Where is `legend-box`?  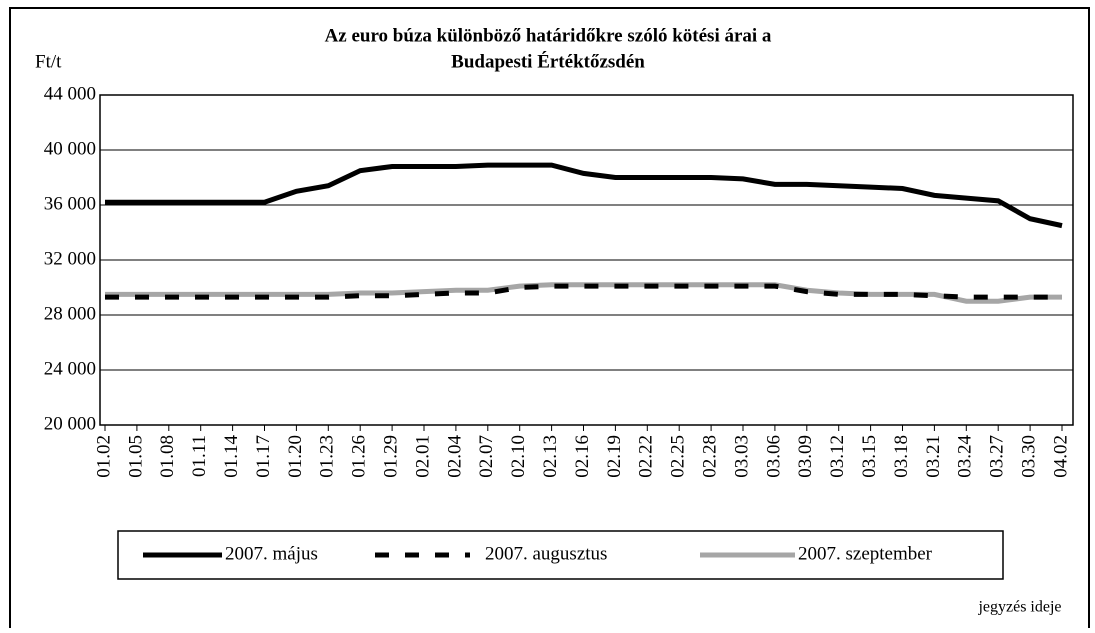 legend-box is located at coordinates (560, 555).